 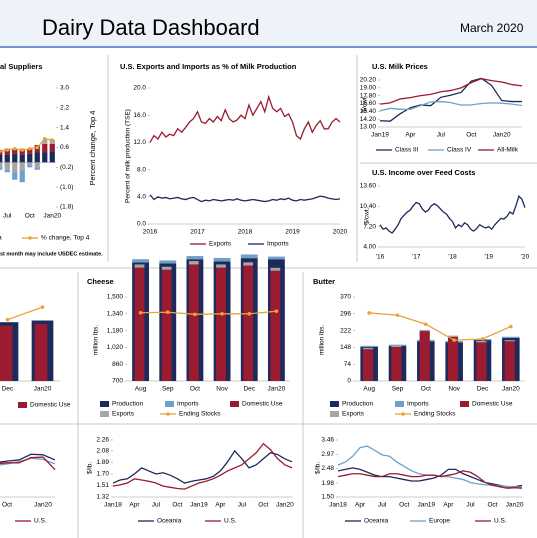 I want to click on y-tick-label: 1.51, so click(x=102, y=485).